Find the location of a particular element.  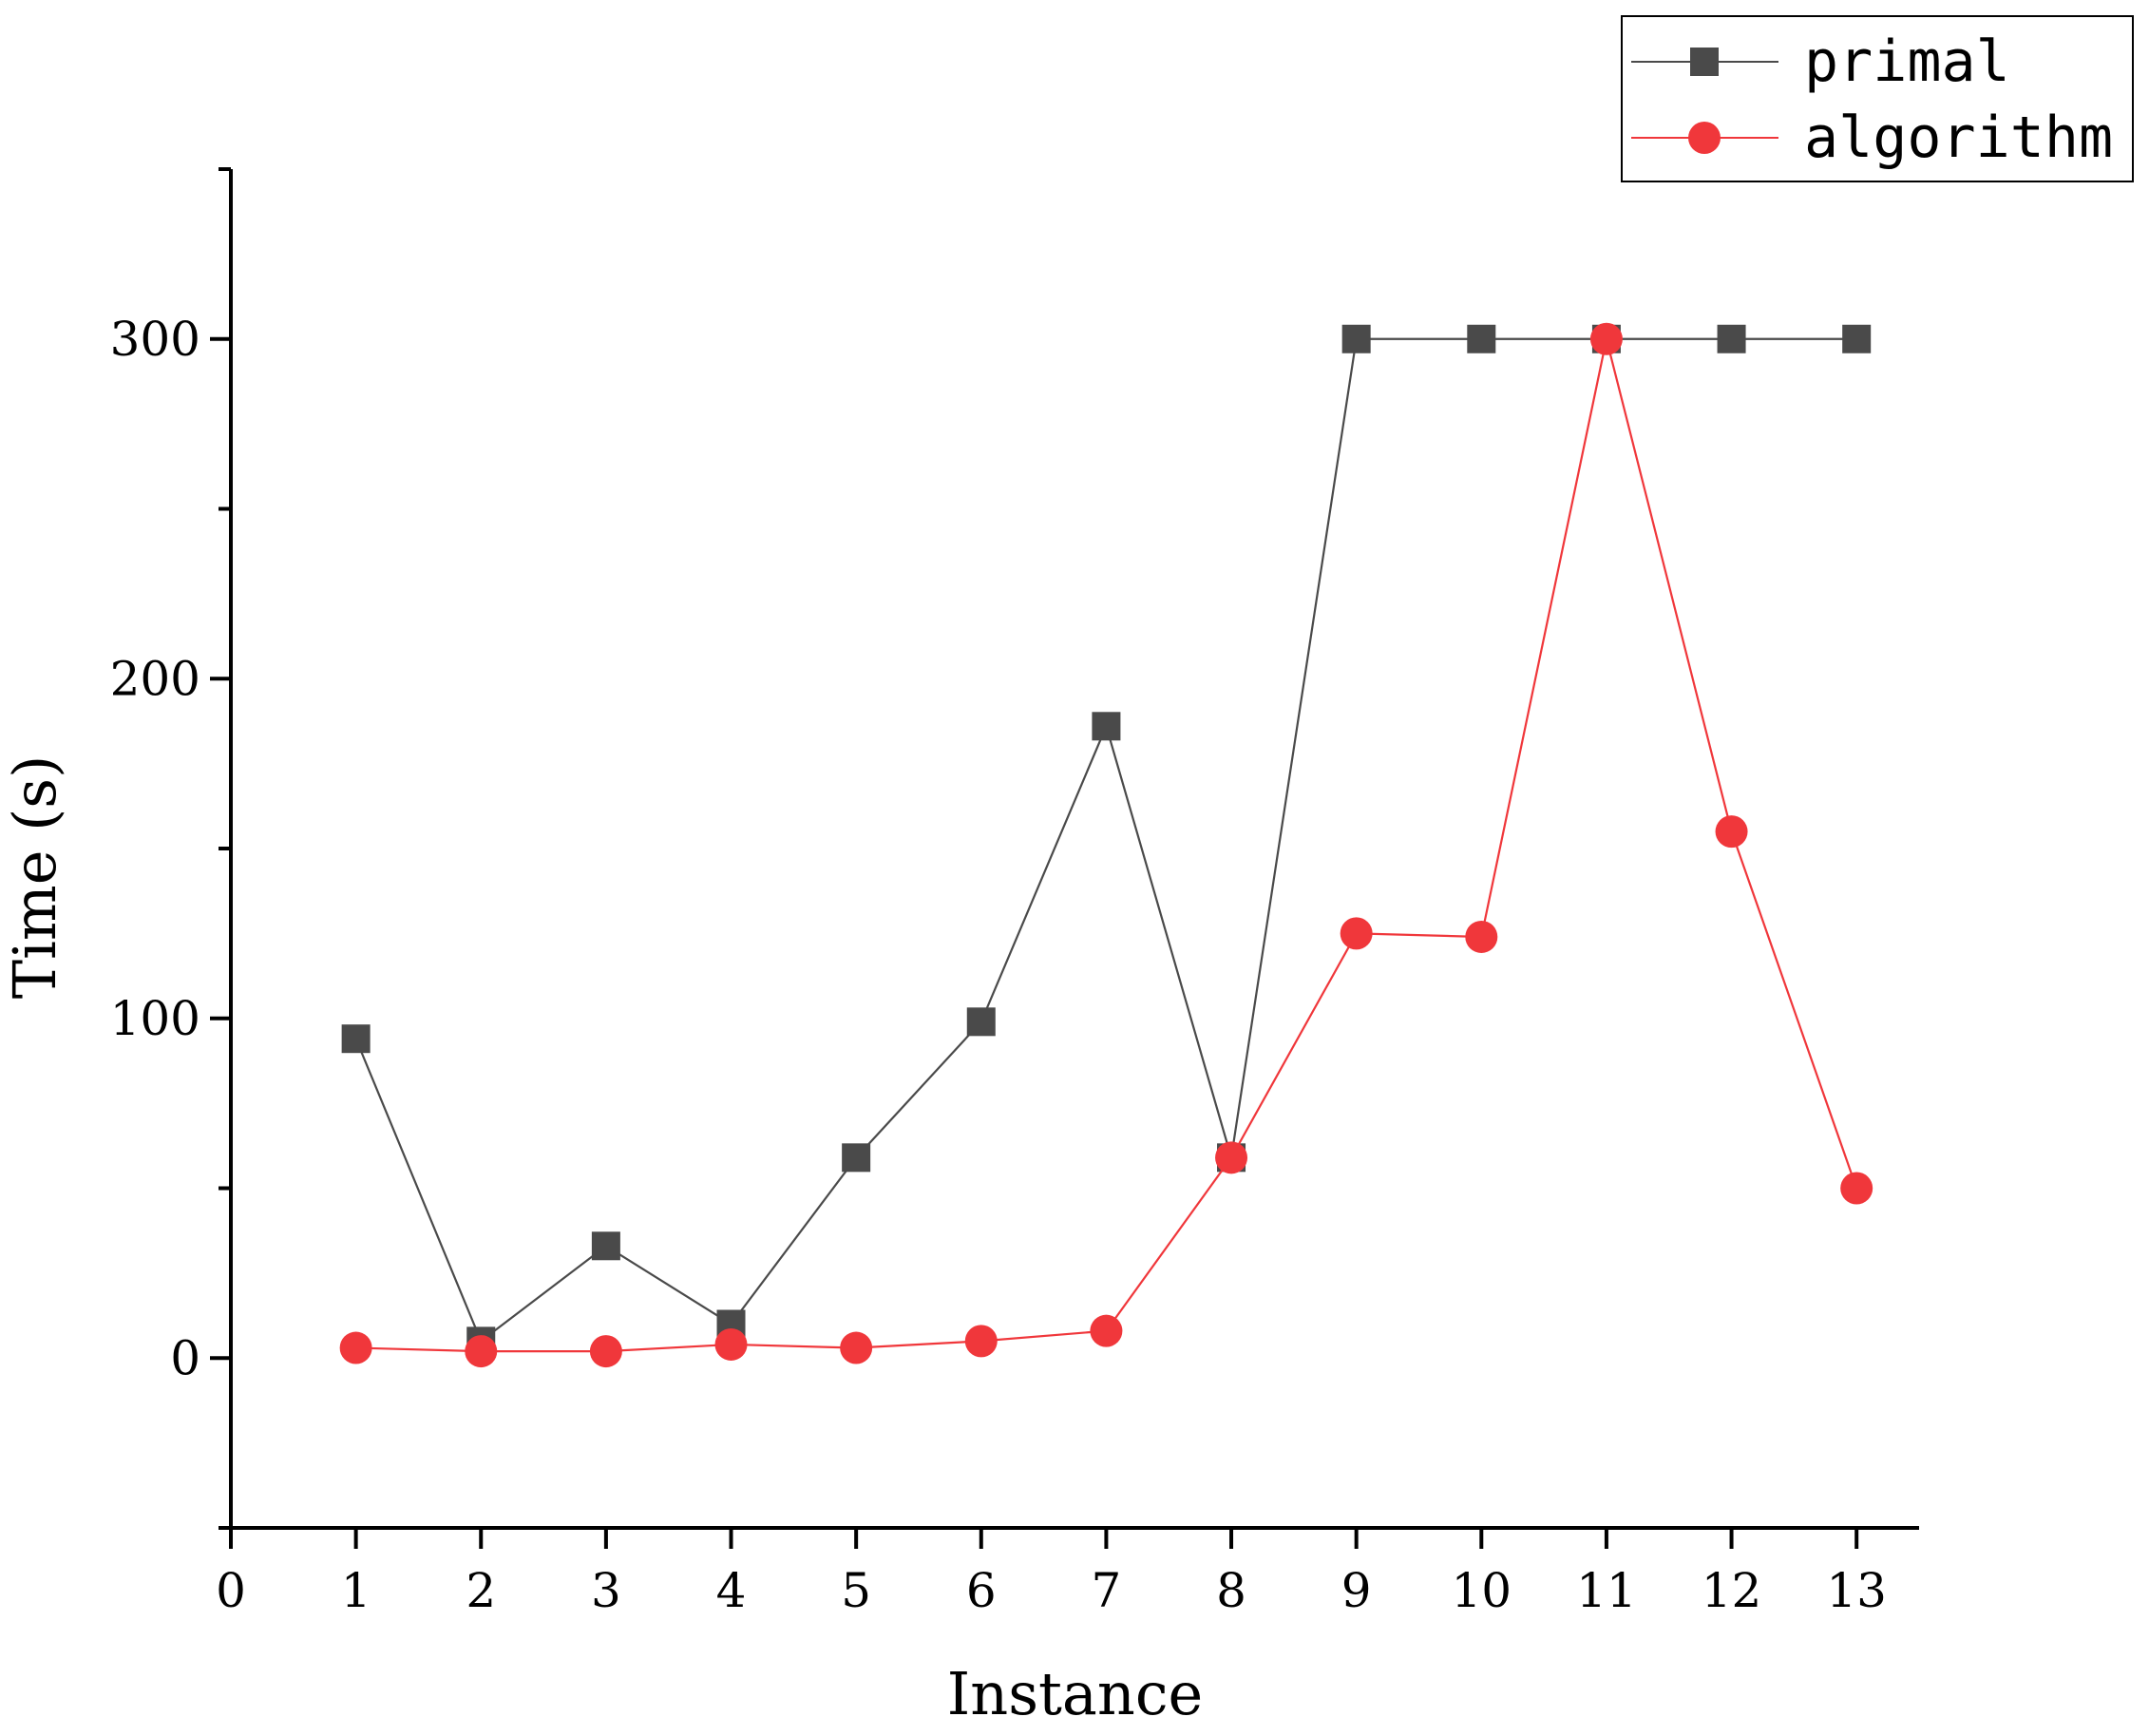

y-tick-label: 200 is located at coordinates (155, 678).